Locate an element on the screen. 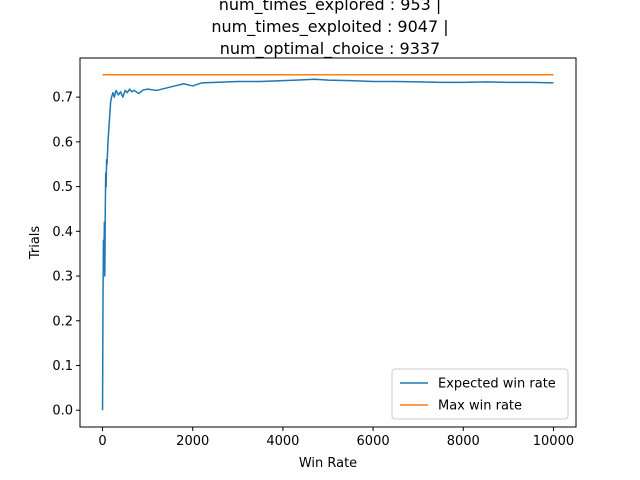 The height and width of the screenshot is (480, 640). y-tick-label: 0.6 is located at coordinates (62, 142).